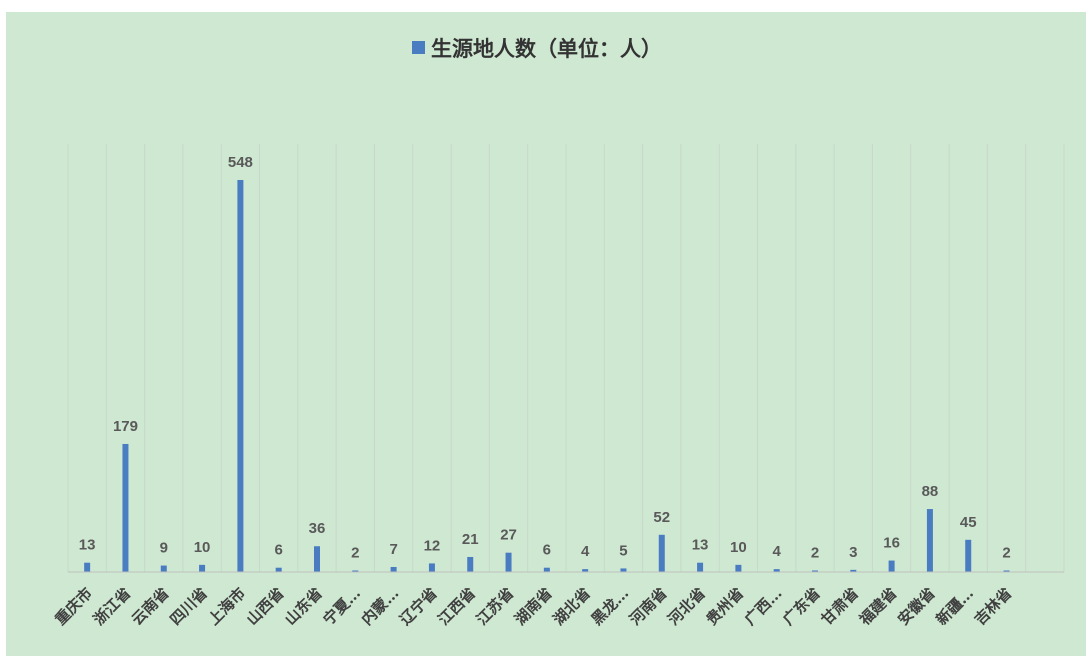 The width and height of the screenshot is (1092, 662). Describe the element at coordinates (916, 606) in the screenshot. I see `x-tick-label: 安徽省` at that location.